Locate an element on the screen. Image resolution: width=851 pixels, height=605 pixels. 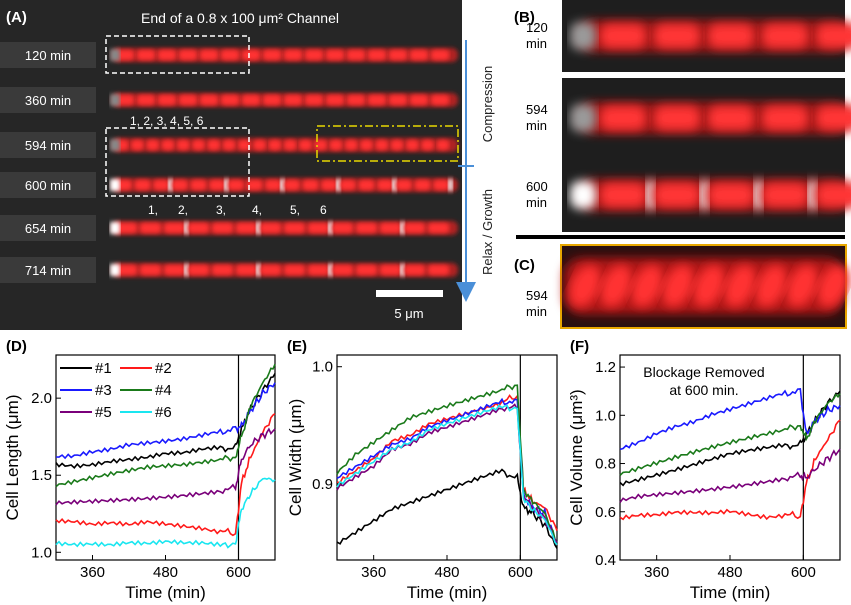
legend-label: #5 is located at coordinates (103, 412).